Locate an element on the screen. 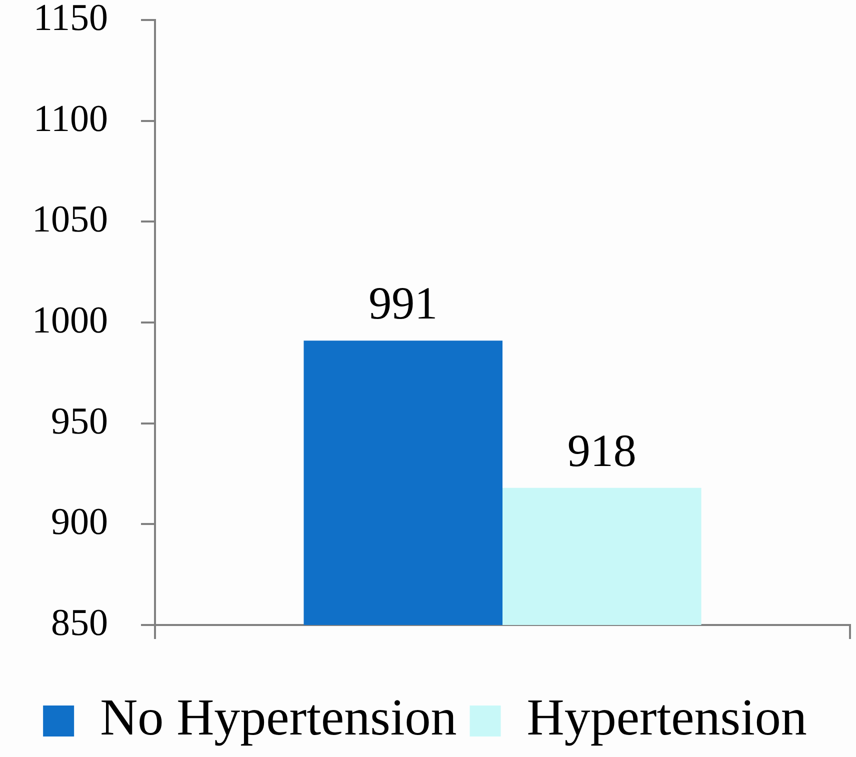 This screenshot has height=757, width=856. data-label: 991 is located at coordinates (403, 303).